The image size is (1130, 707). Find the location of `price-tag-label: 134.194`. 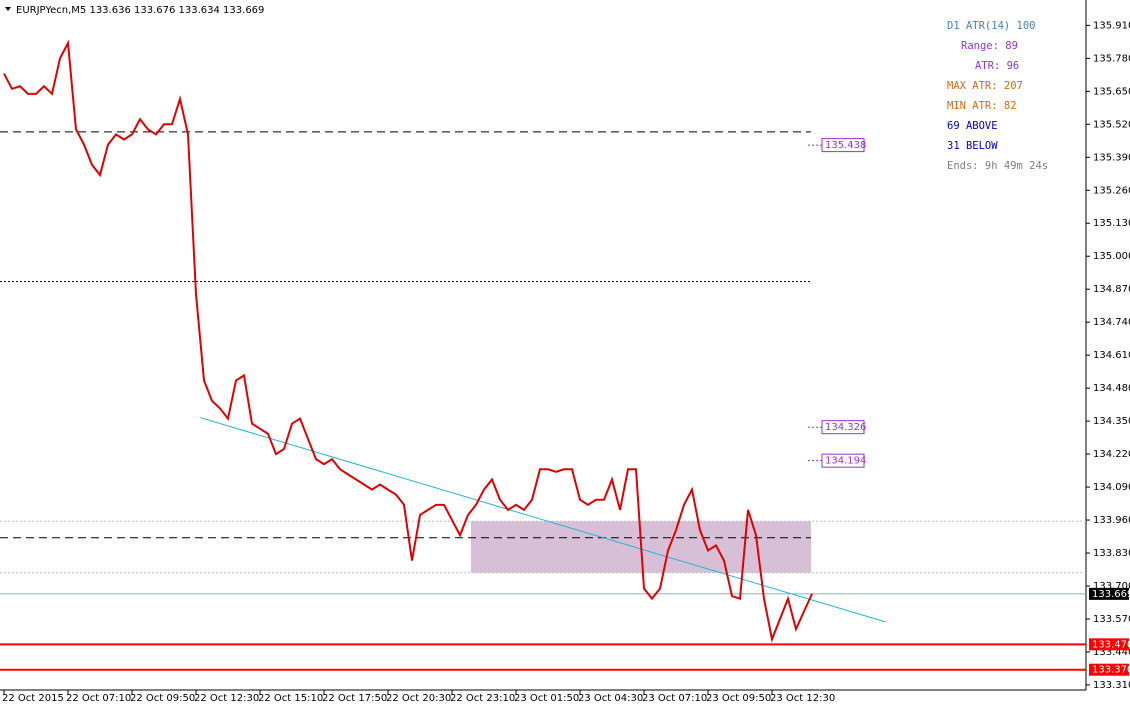

price-tag-label: 134.194 is located at coordinates (845, 461).